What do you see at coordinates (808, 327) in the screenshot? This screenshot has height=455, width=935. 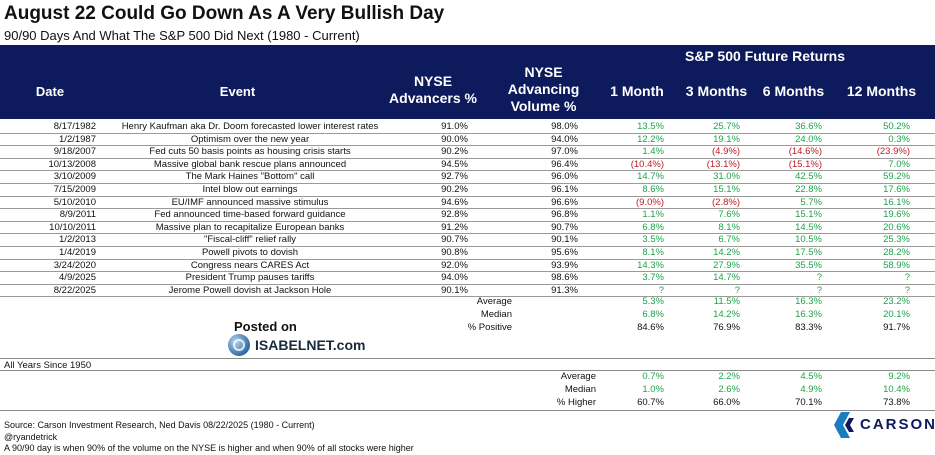 I see `summary-m6: 83.3%` at bounding box center [808, 327].